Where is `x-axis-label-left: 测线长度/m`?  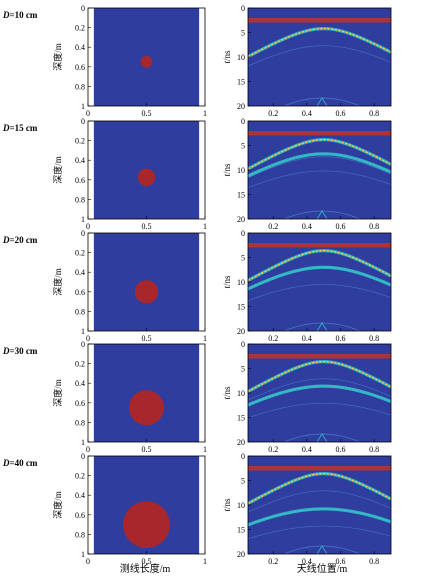 x-axis-label-left: 测线长度/m is located at coordinates (145, 568).